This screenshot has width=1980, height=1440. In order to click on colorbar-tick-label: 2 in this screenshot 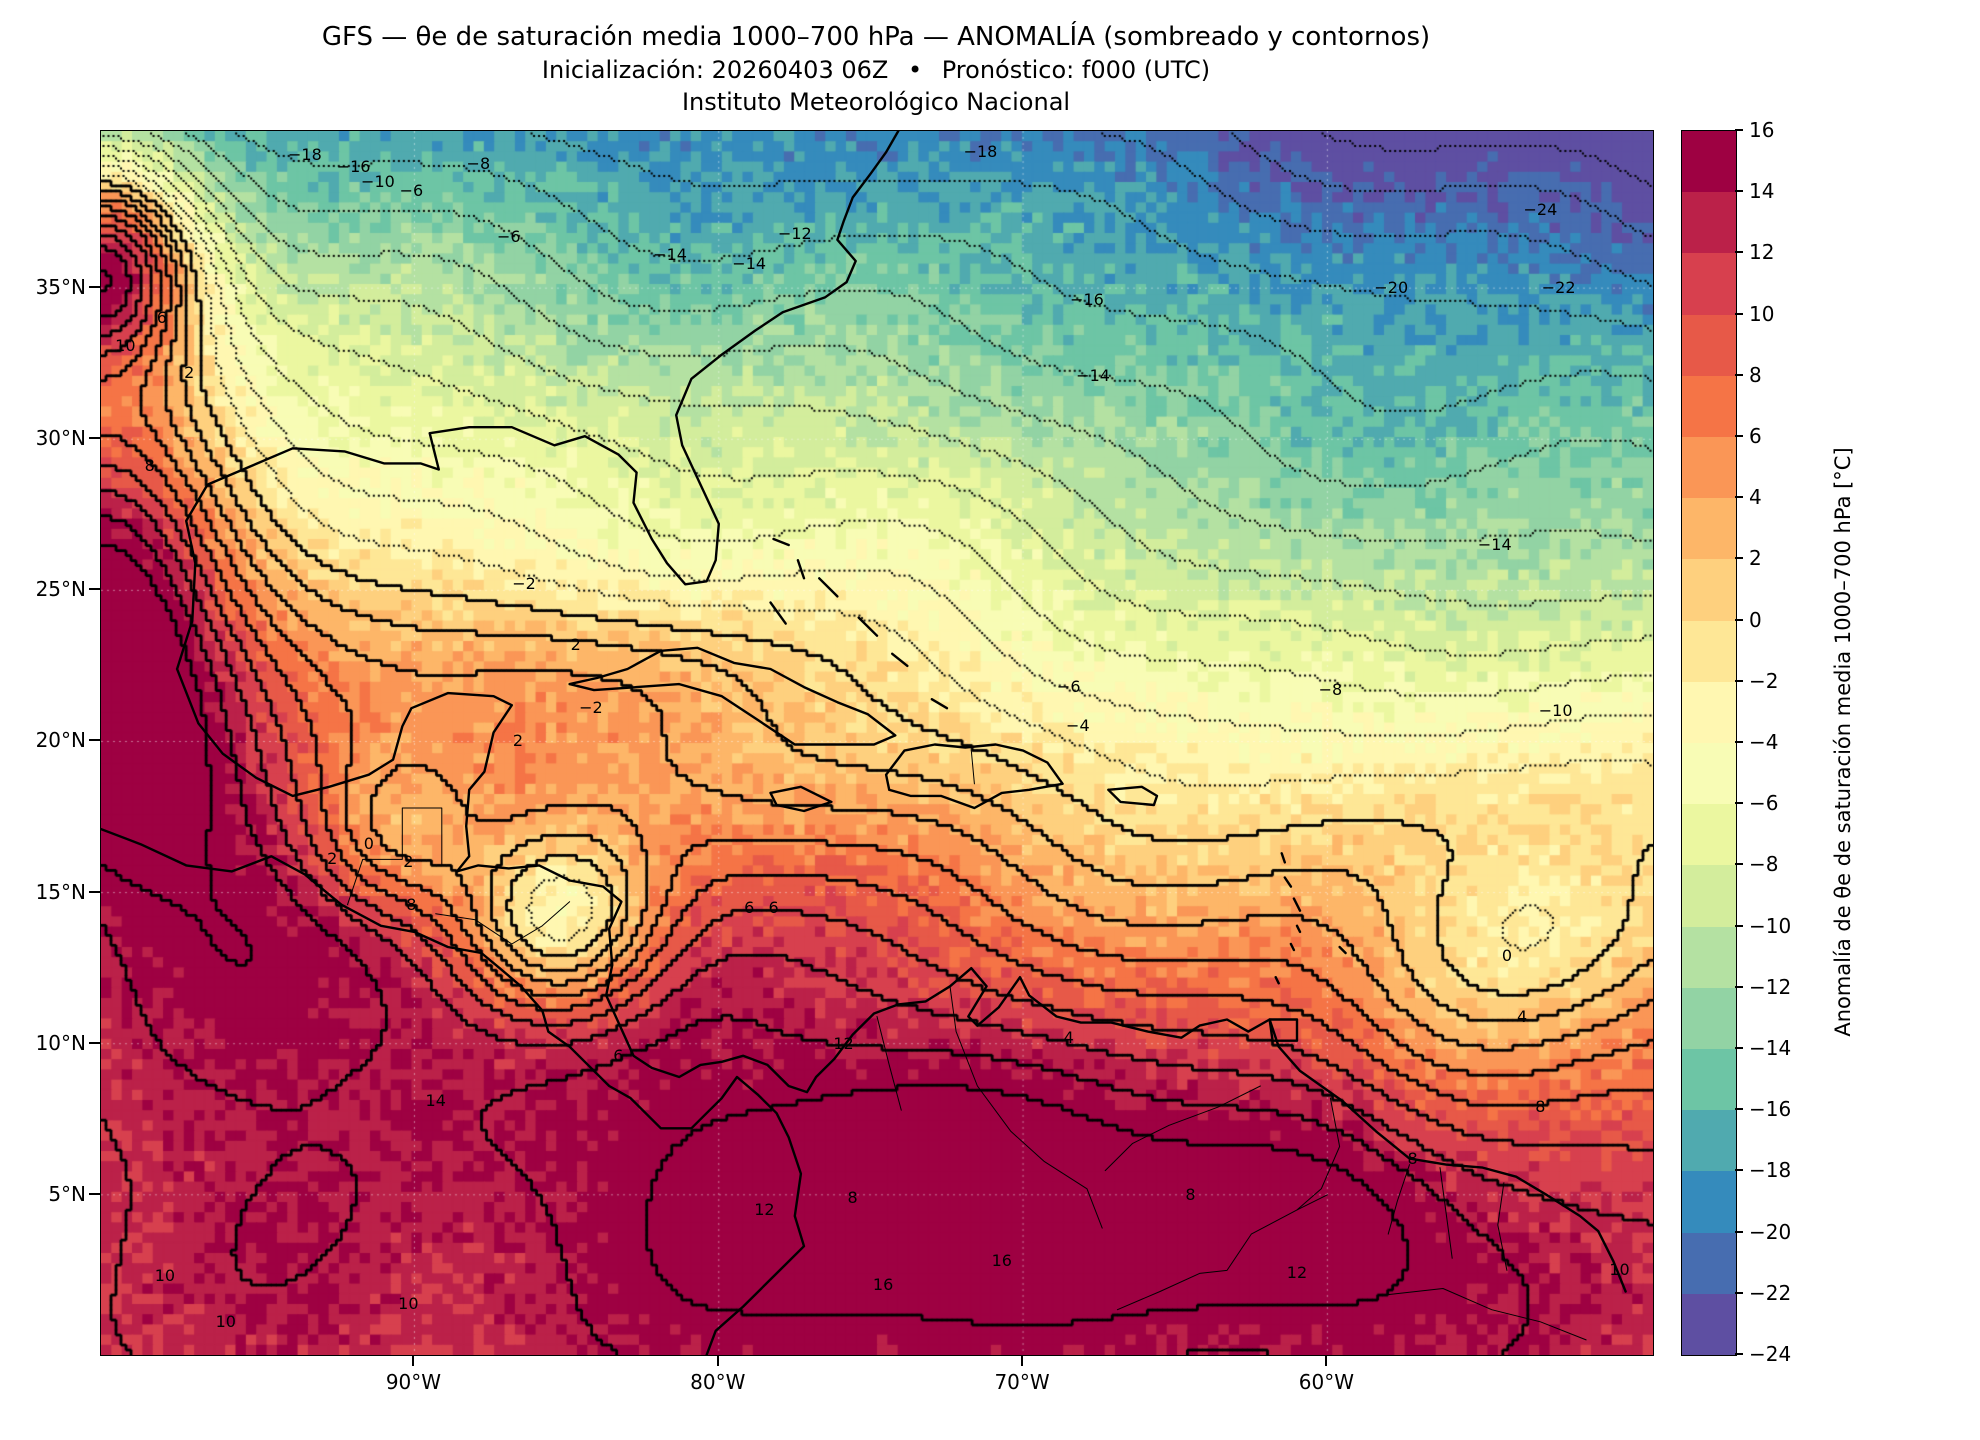, I will do `click(1755, 558)`.